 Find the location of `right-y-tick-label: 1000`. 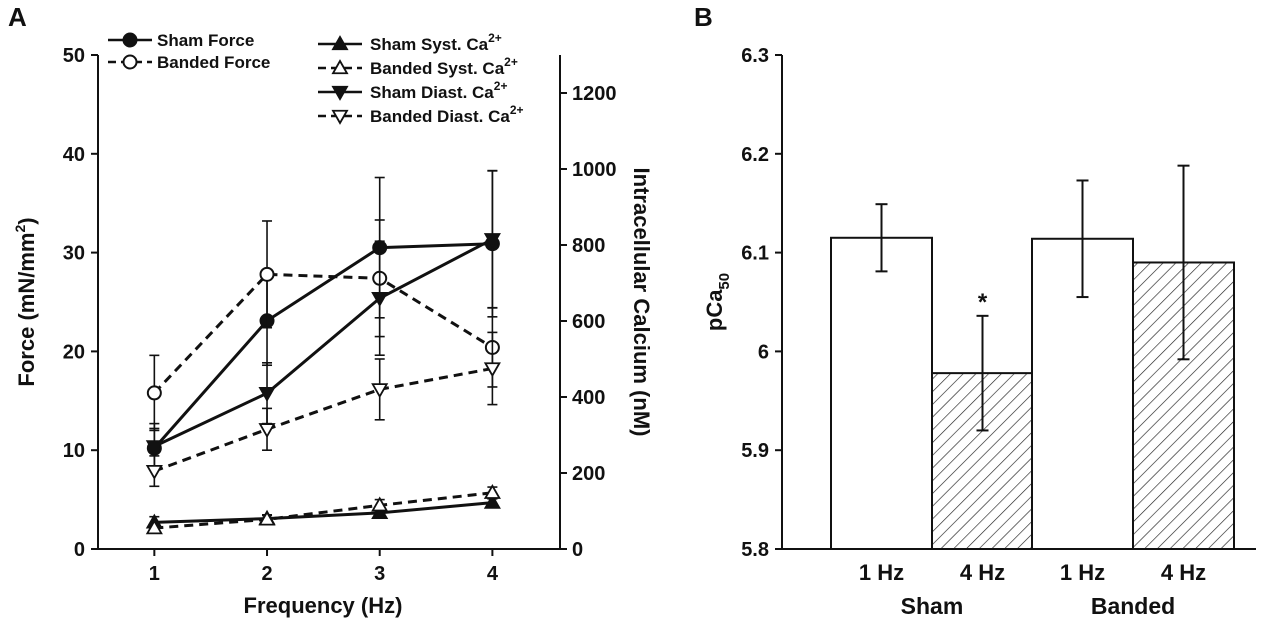

right-y-tick-label: 1000 is located at coordinates (594, 170).